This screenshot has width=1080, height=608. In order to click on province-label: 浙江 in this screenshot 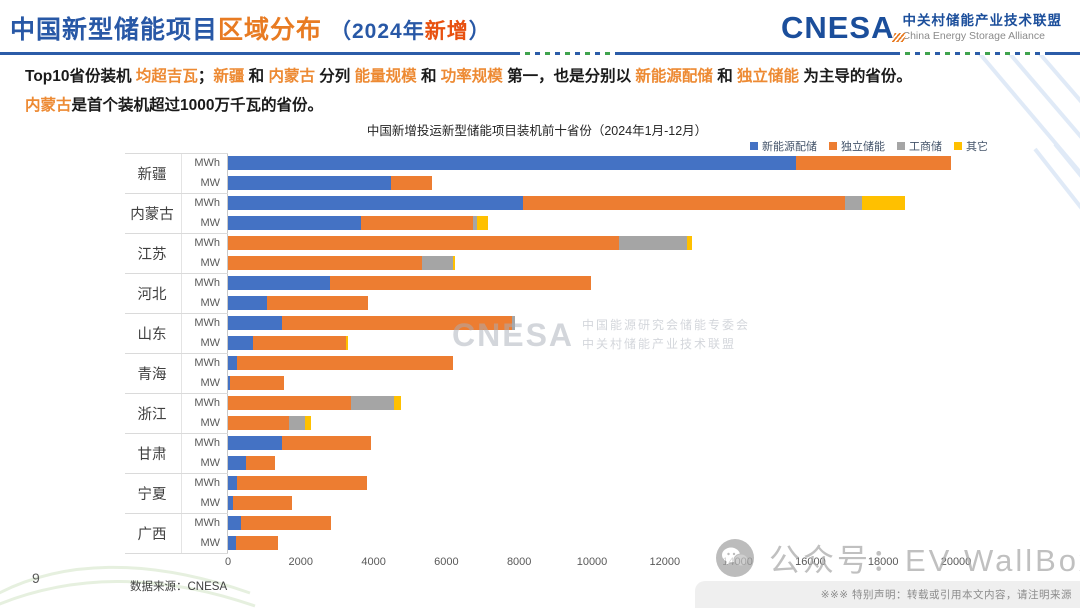, I will do `click(152, 414)`.